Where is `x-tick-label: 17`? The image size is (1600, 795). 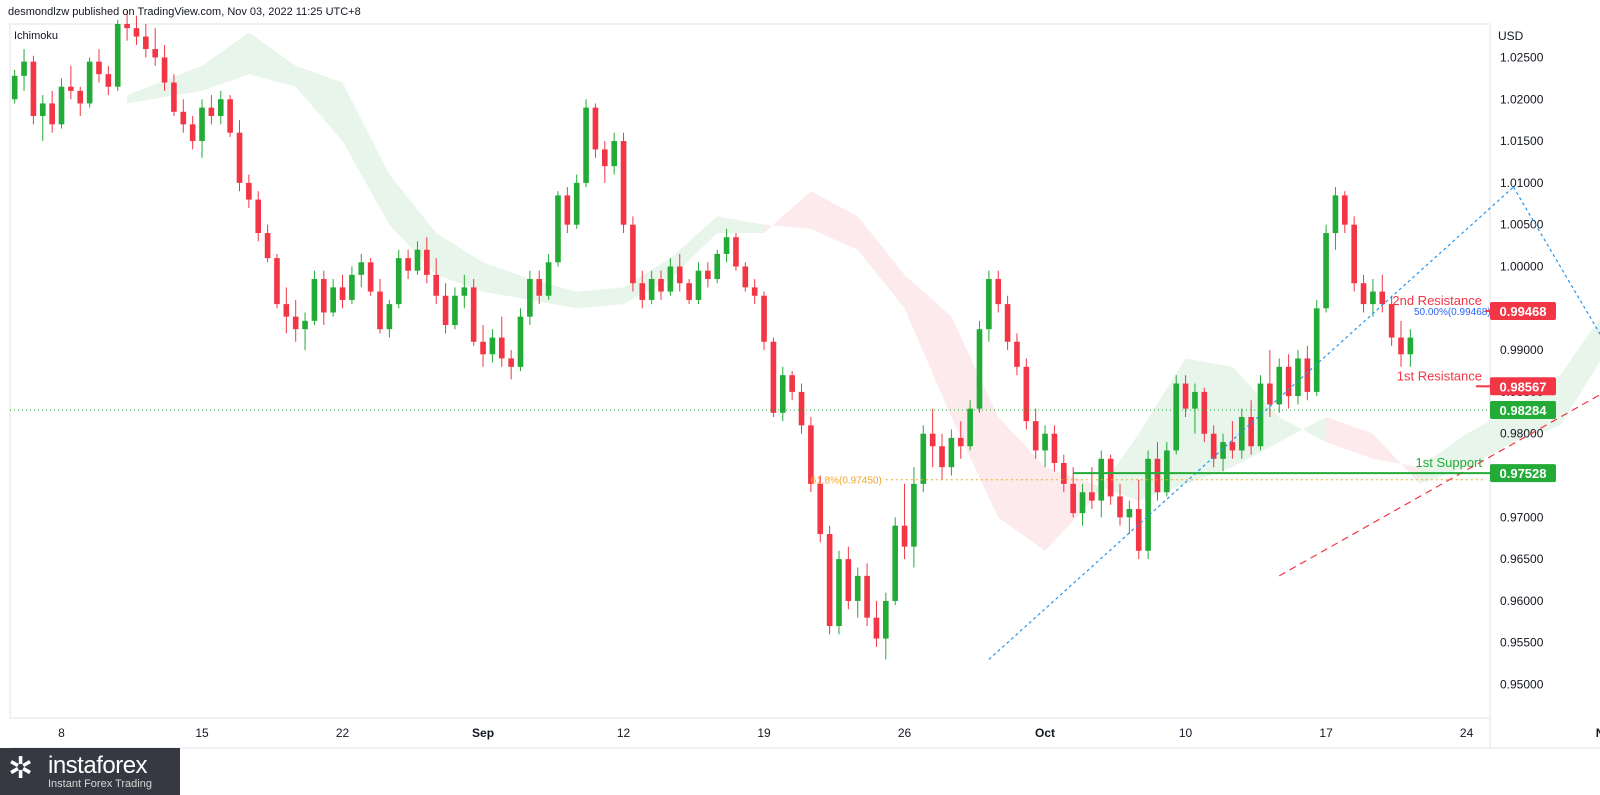 x-tick-label: 17 is located at coordinates (1326, 733).